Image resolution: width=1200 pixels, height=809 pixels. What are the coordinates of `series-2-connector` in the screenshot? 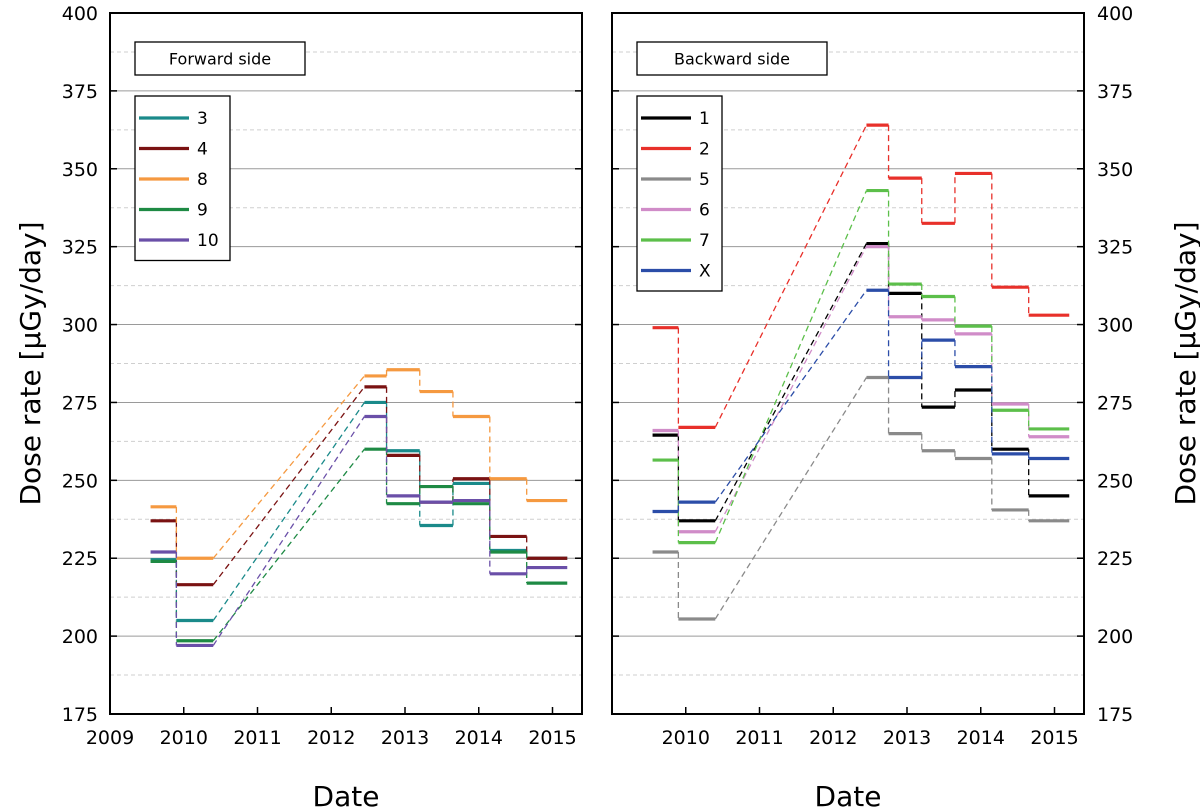 It's located at (791, 276).